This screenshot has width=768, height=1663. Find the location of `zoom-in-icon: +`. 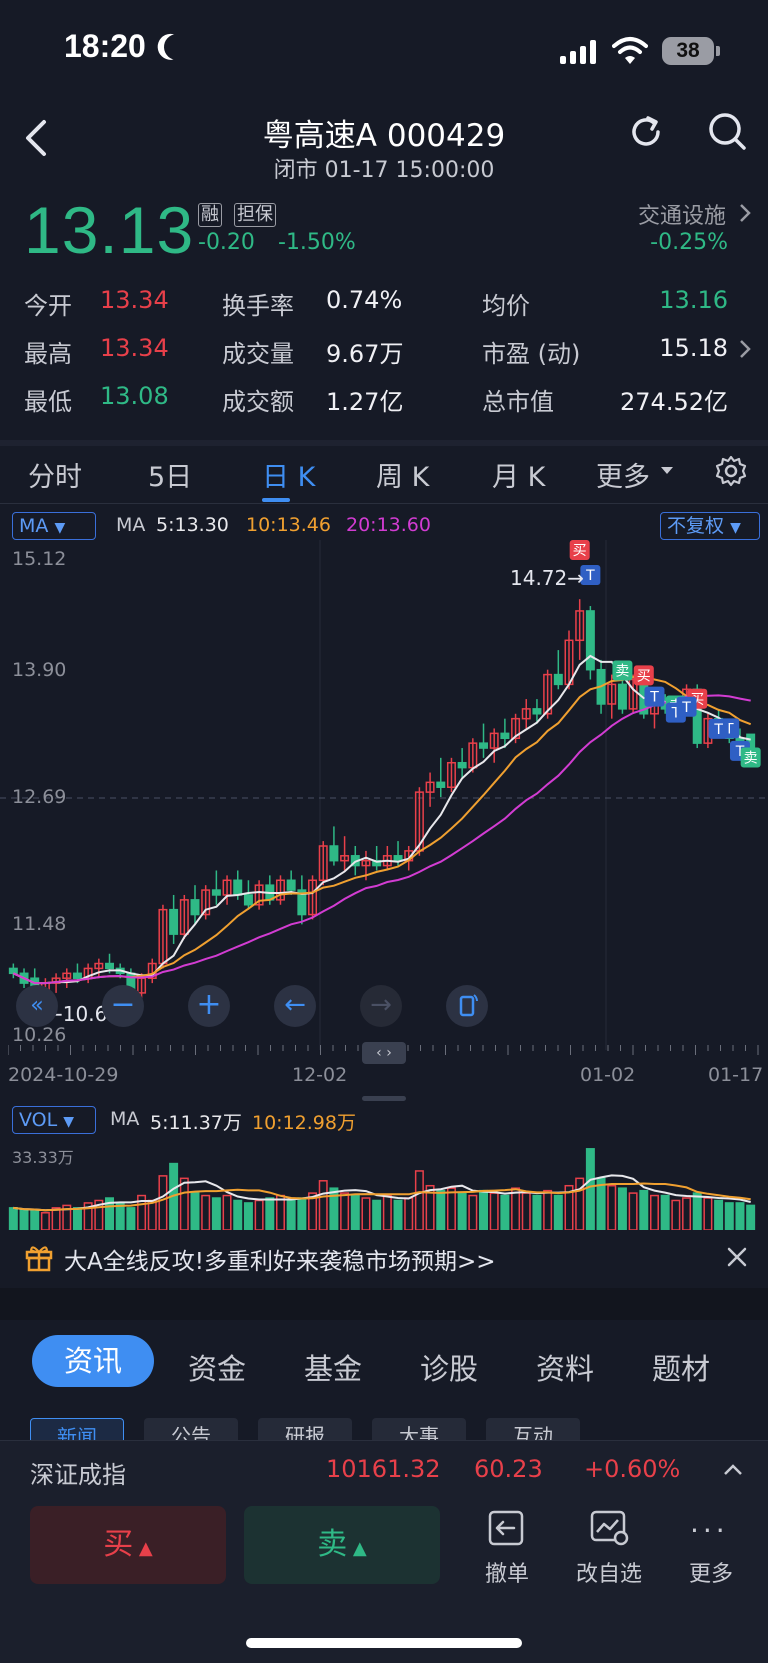

zoom-in-icon: + is located at coordinates (209, 1006).